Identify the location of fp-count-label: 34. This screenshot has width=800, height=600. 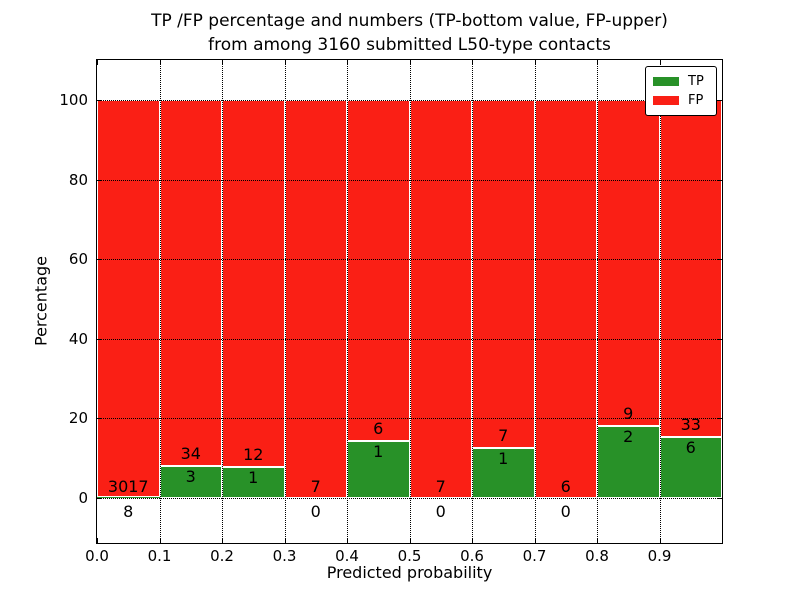
(190, 453).